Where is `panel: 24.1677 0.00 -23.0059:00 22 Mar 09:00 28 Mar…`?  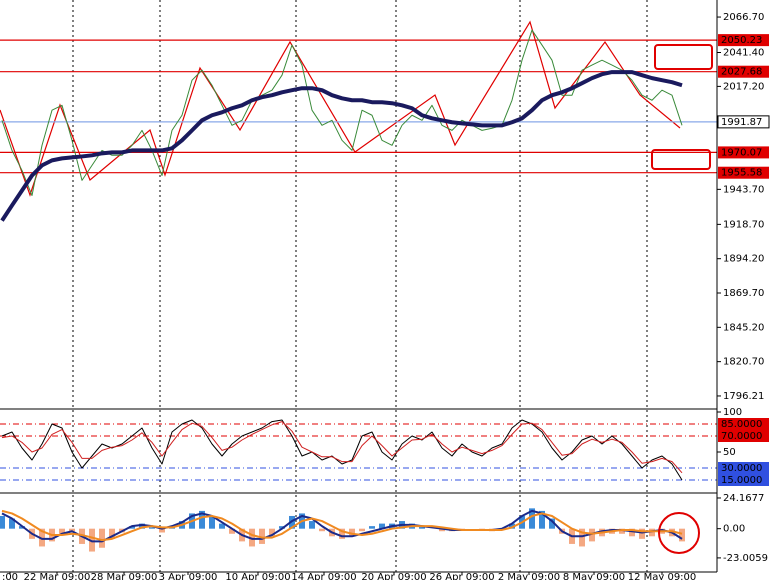
panel: 24.1677 0.00 -23.0059:00 22 Mar 09:00 28 Mar… is located at coordinates (384, 536).